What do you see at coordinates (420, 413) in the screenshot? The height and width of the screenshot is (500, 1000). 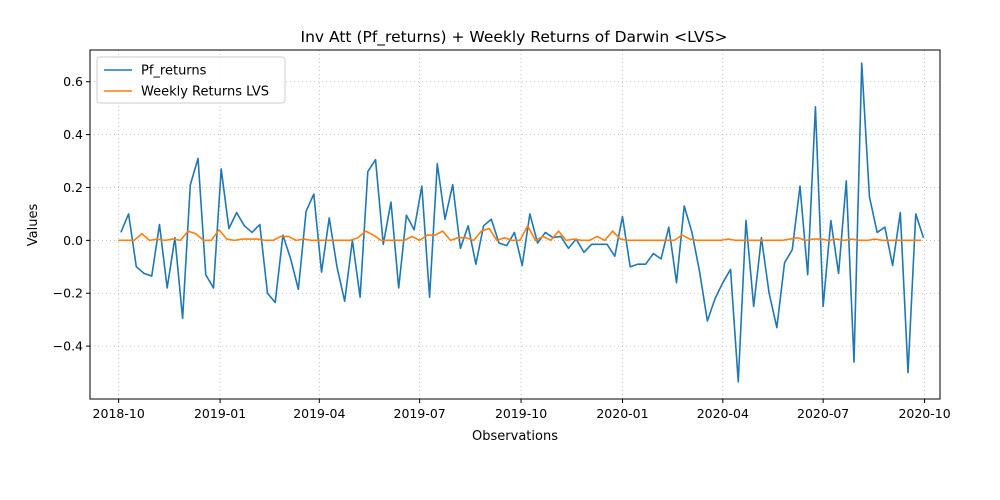 I see `x-tick-label: 2019-07` at bounding box center [420, 413].